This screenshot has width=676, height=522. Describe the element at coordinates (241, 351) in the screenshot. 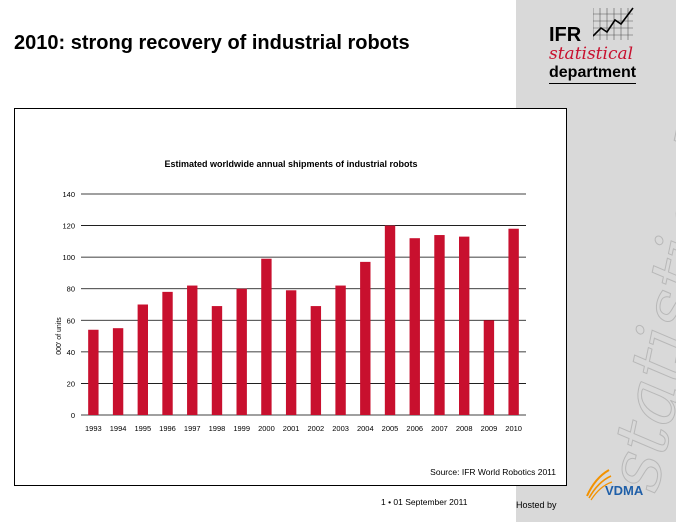

I see `bar-1999` at that location.